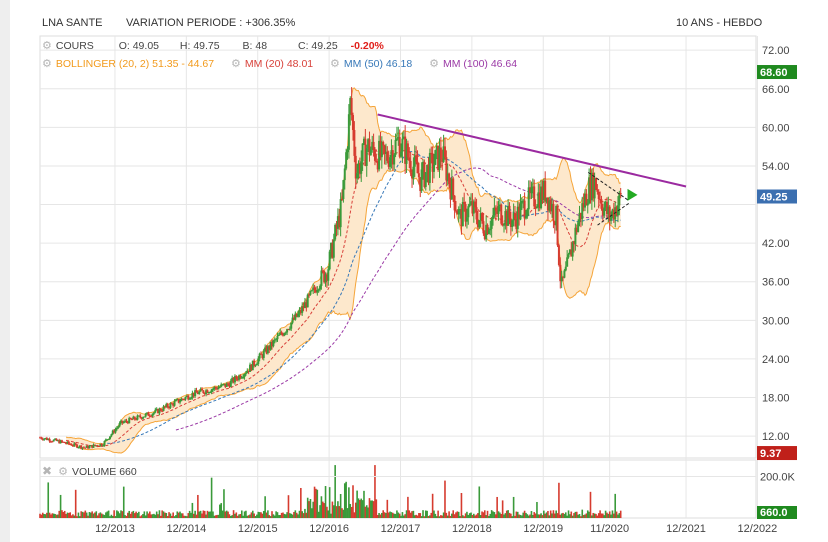 This screenshot has height=542, width=828. Describe the element at coordinates (758, 529) in the screenshot. I see `x-tick-label: 12/2022` at that location.